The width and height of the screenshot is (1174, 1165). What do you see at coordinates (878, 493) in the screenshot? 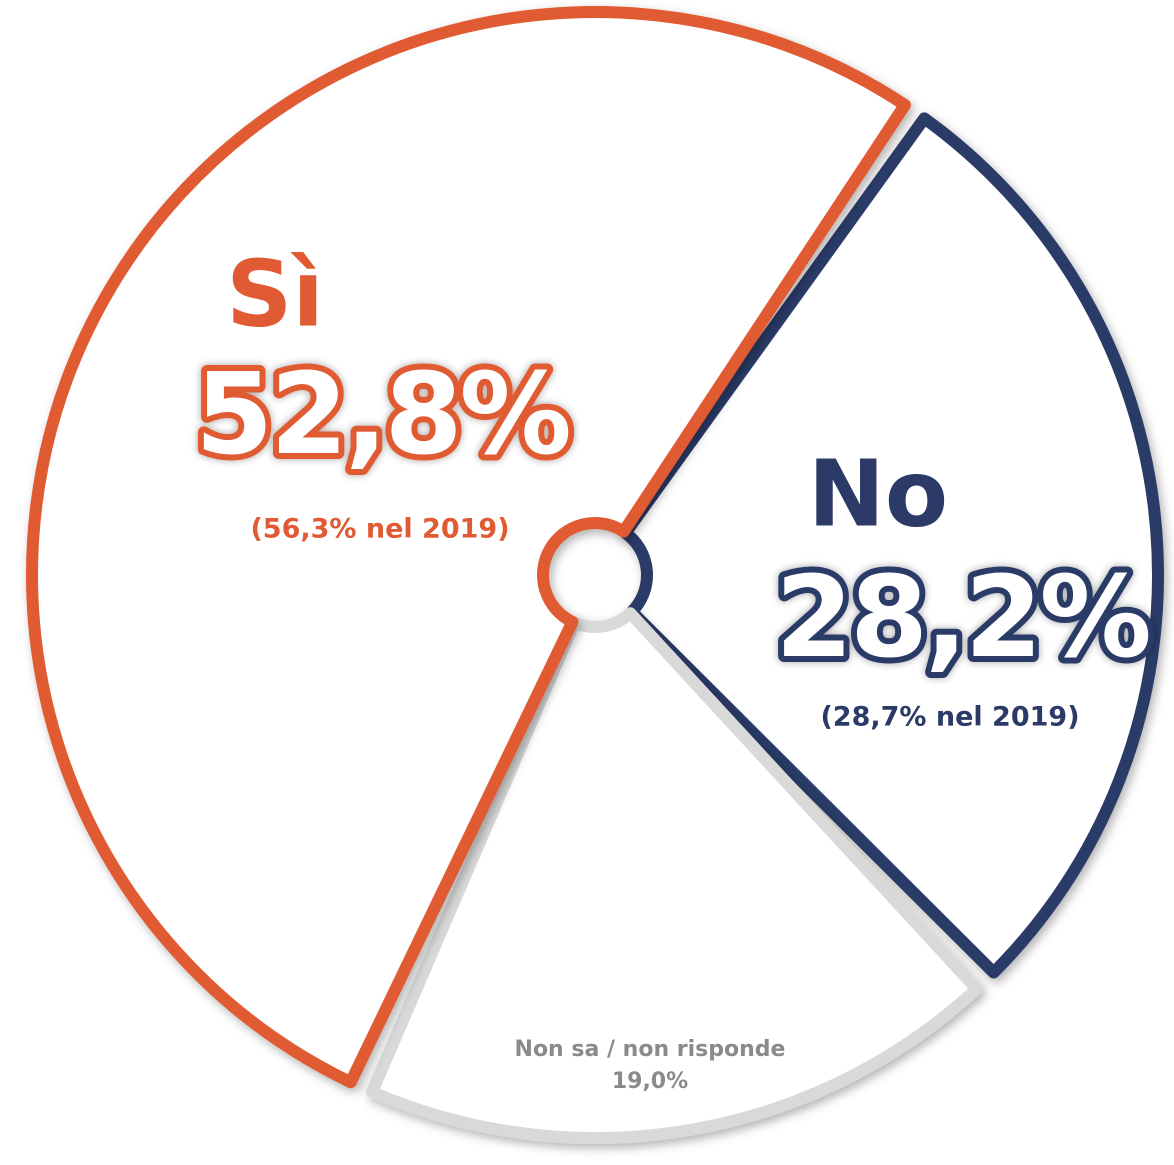
I see `slice-label: No` at bounding box center [878, 493].